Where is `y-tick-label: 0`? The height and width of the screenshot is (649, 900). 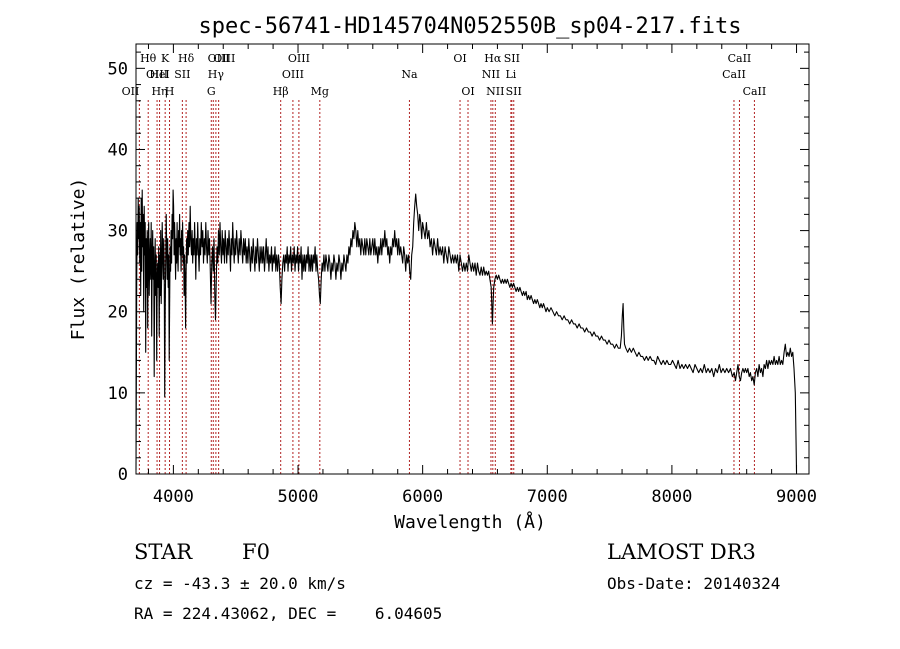 y-tick-label: 0 is located at coordinates (123, 475).